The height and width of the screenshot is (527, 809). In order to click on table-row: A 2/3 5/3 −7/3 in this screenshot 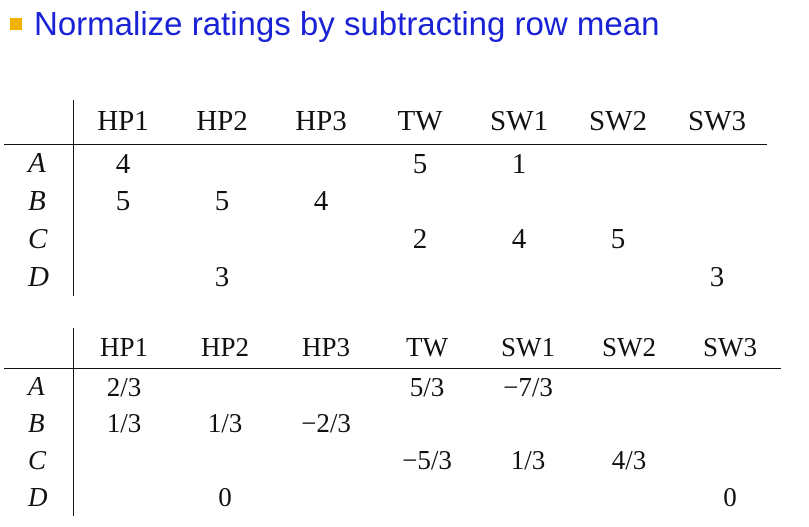, I will do `click(392, 386)`.